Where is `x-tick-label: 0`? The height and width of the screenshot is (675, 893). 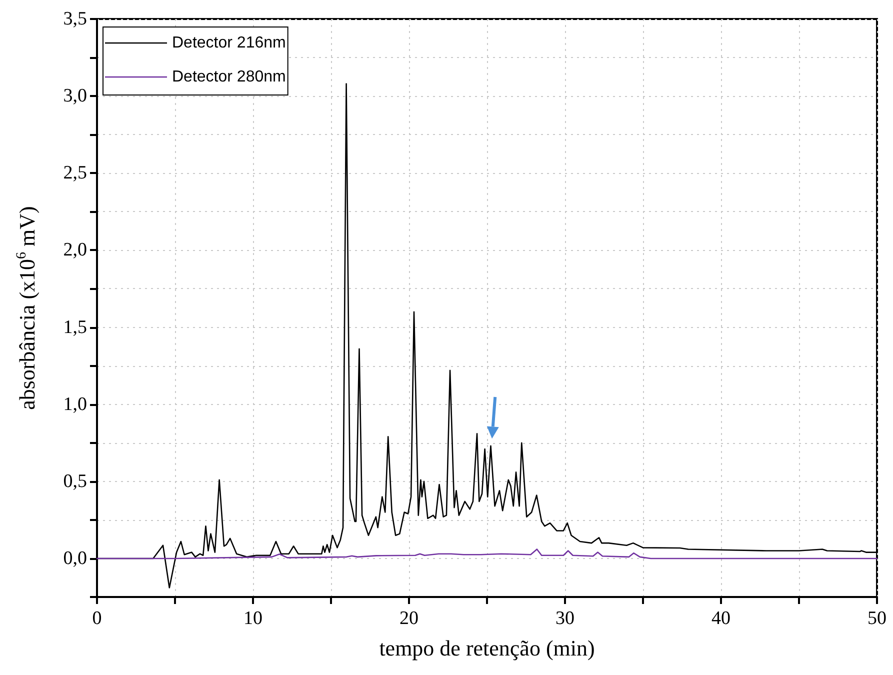 x-tick-label: 0 is located at coordinates (97, 618).